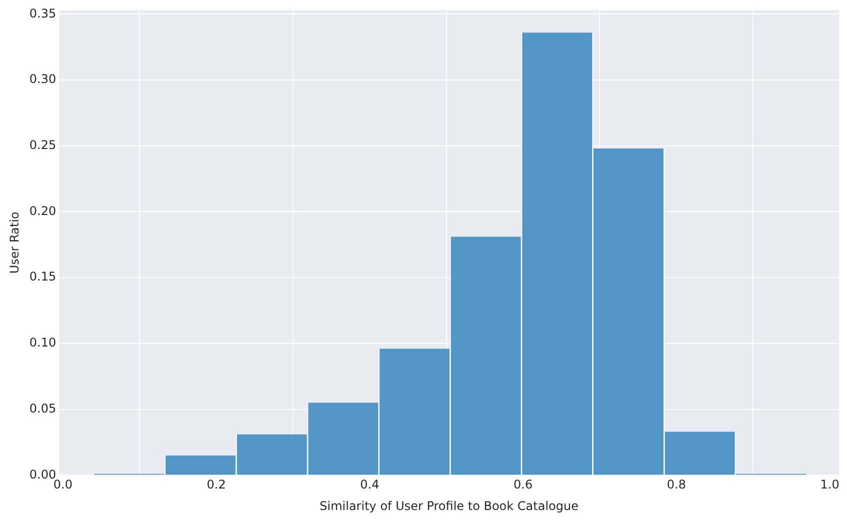 The width and height of the screenshot is (847, 520). What do you see at coordinates (830, 485) in the screenshot?
I see `x-tick-label: 1.0` at bounding box center [830, 485].